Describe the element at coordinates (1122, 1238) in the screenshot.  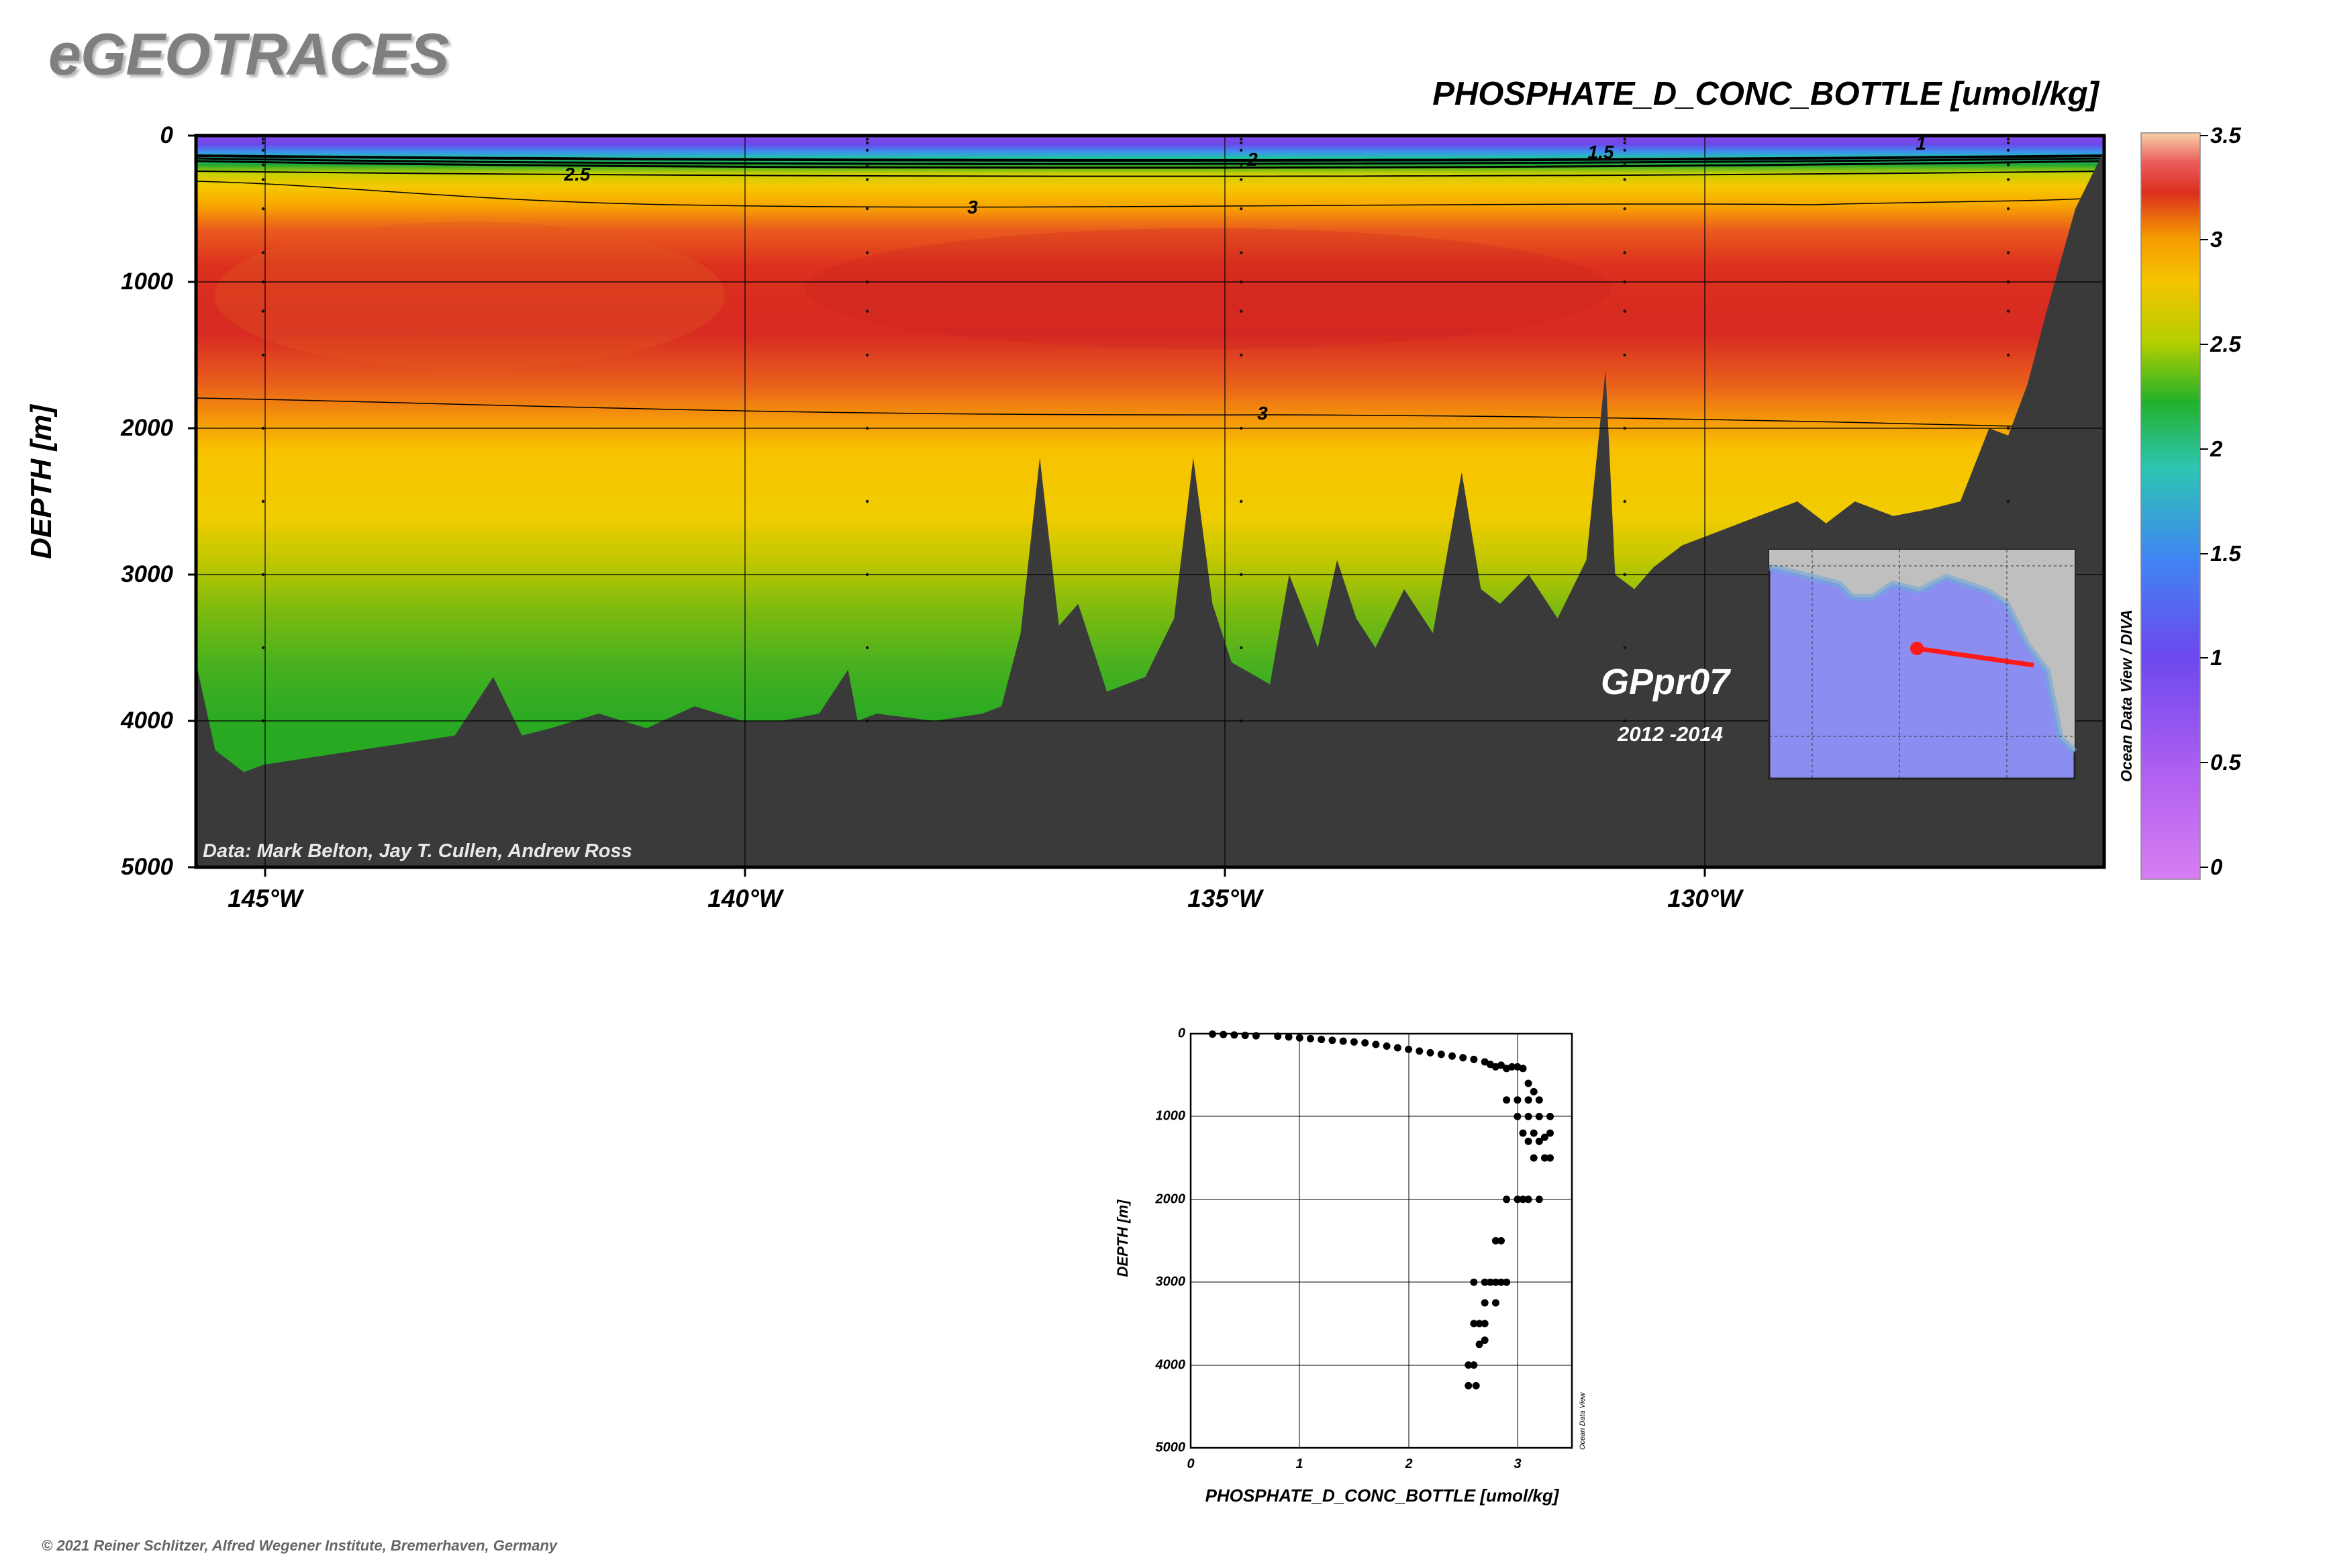
I see `profile-depth-label: DEPTH [m]` at that location.